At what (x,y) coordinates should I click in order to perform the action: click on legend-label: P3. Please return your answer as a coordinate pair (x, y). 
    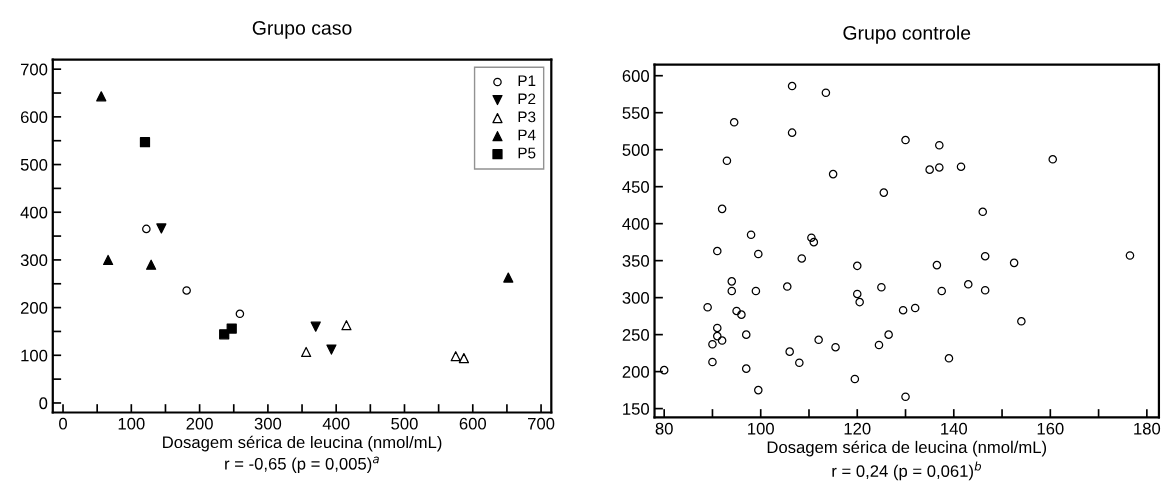
    Looking at the image, I should click on (527, 117).